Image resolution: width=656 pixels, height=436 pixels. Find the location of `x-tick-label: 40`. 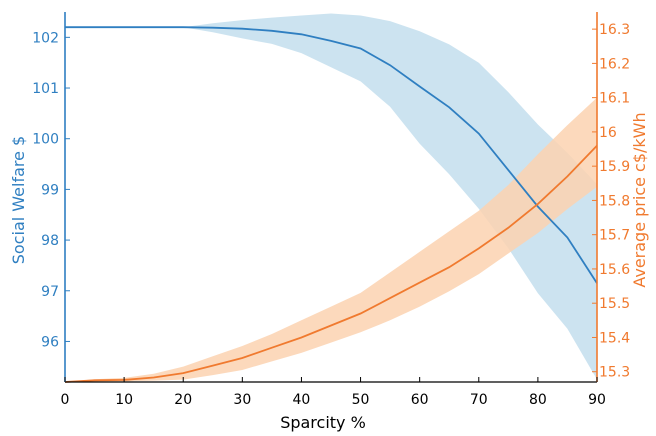

x-tick-label: 40 is located at coordinates (302, 400).